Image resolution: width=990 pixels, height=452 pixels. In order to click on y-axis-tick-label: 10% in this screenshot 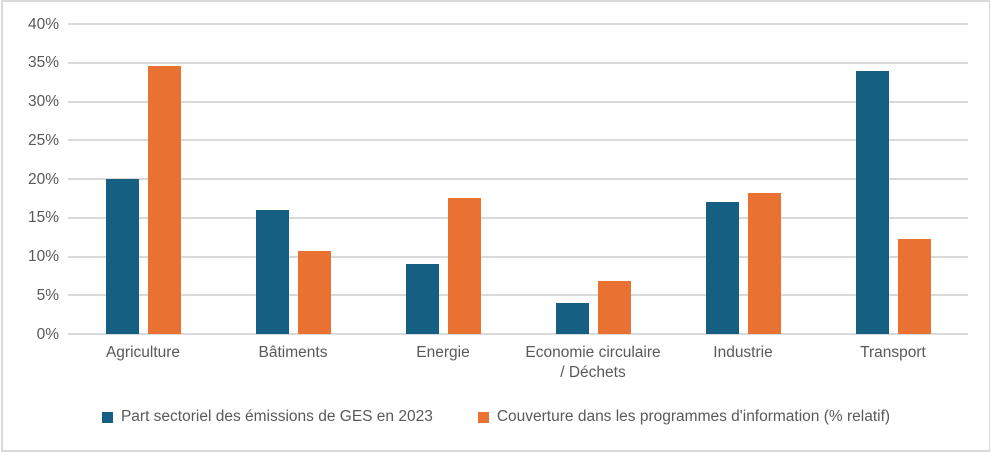, I will do `click(43, 256)`.